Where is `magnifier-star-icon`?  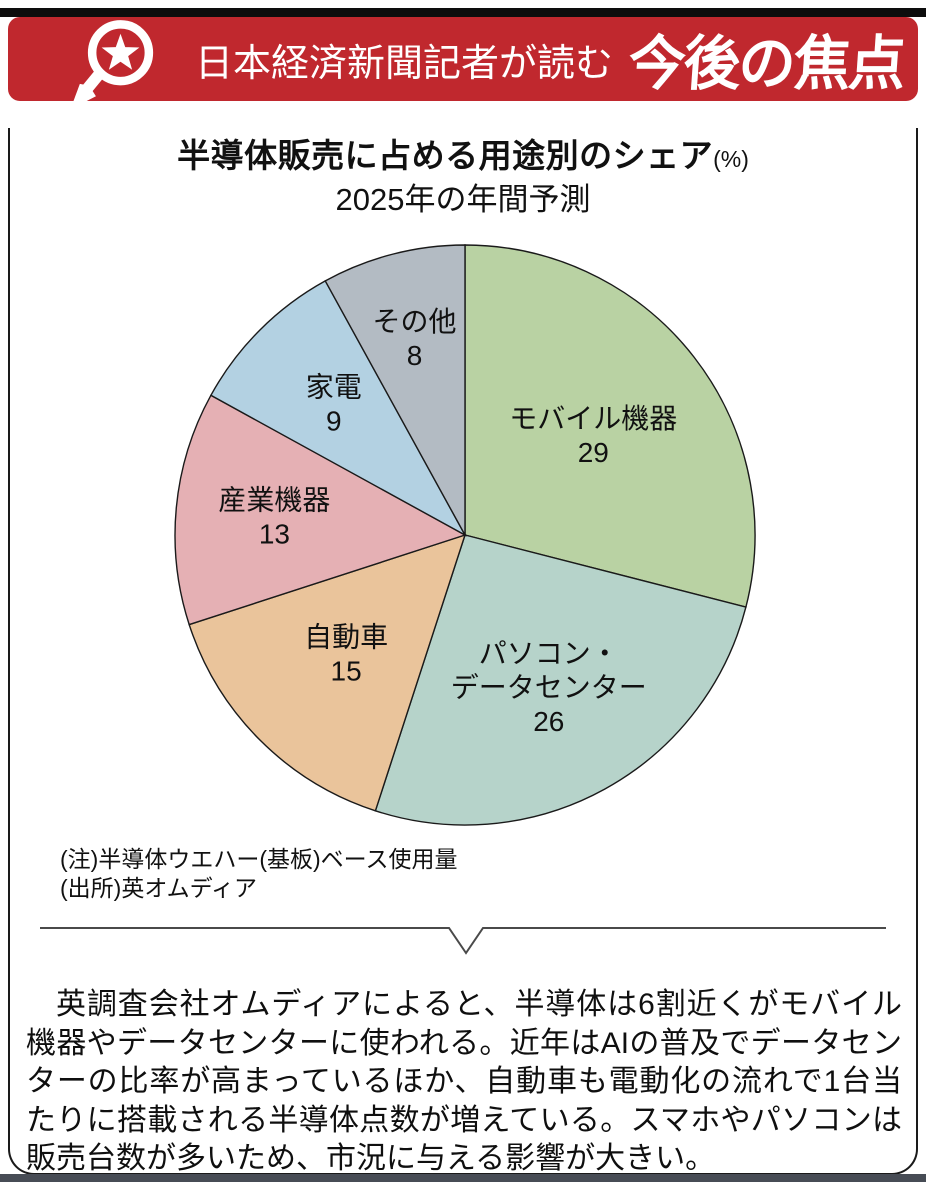 magnifier-star-icon is located at coordinates (112, 65).